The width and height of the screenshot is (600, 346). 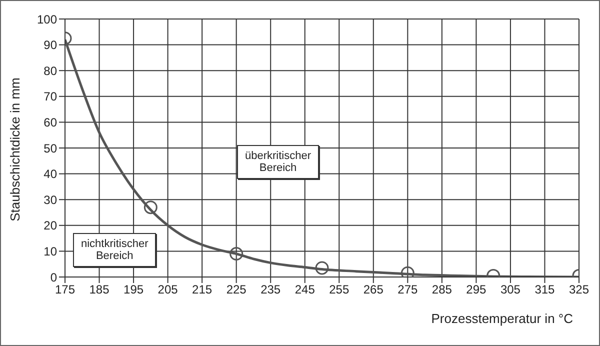 I want to click on x-tick-label: 325, so click(x=579, y=289).